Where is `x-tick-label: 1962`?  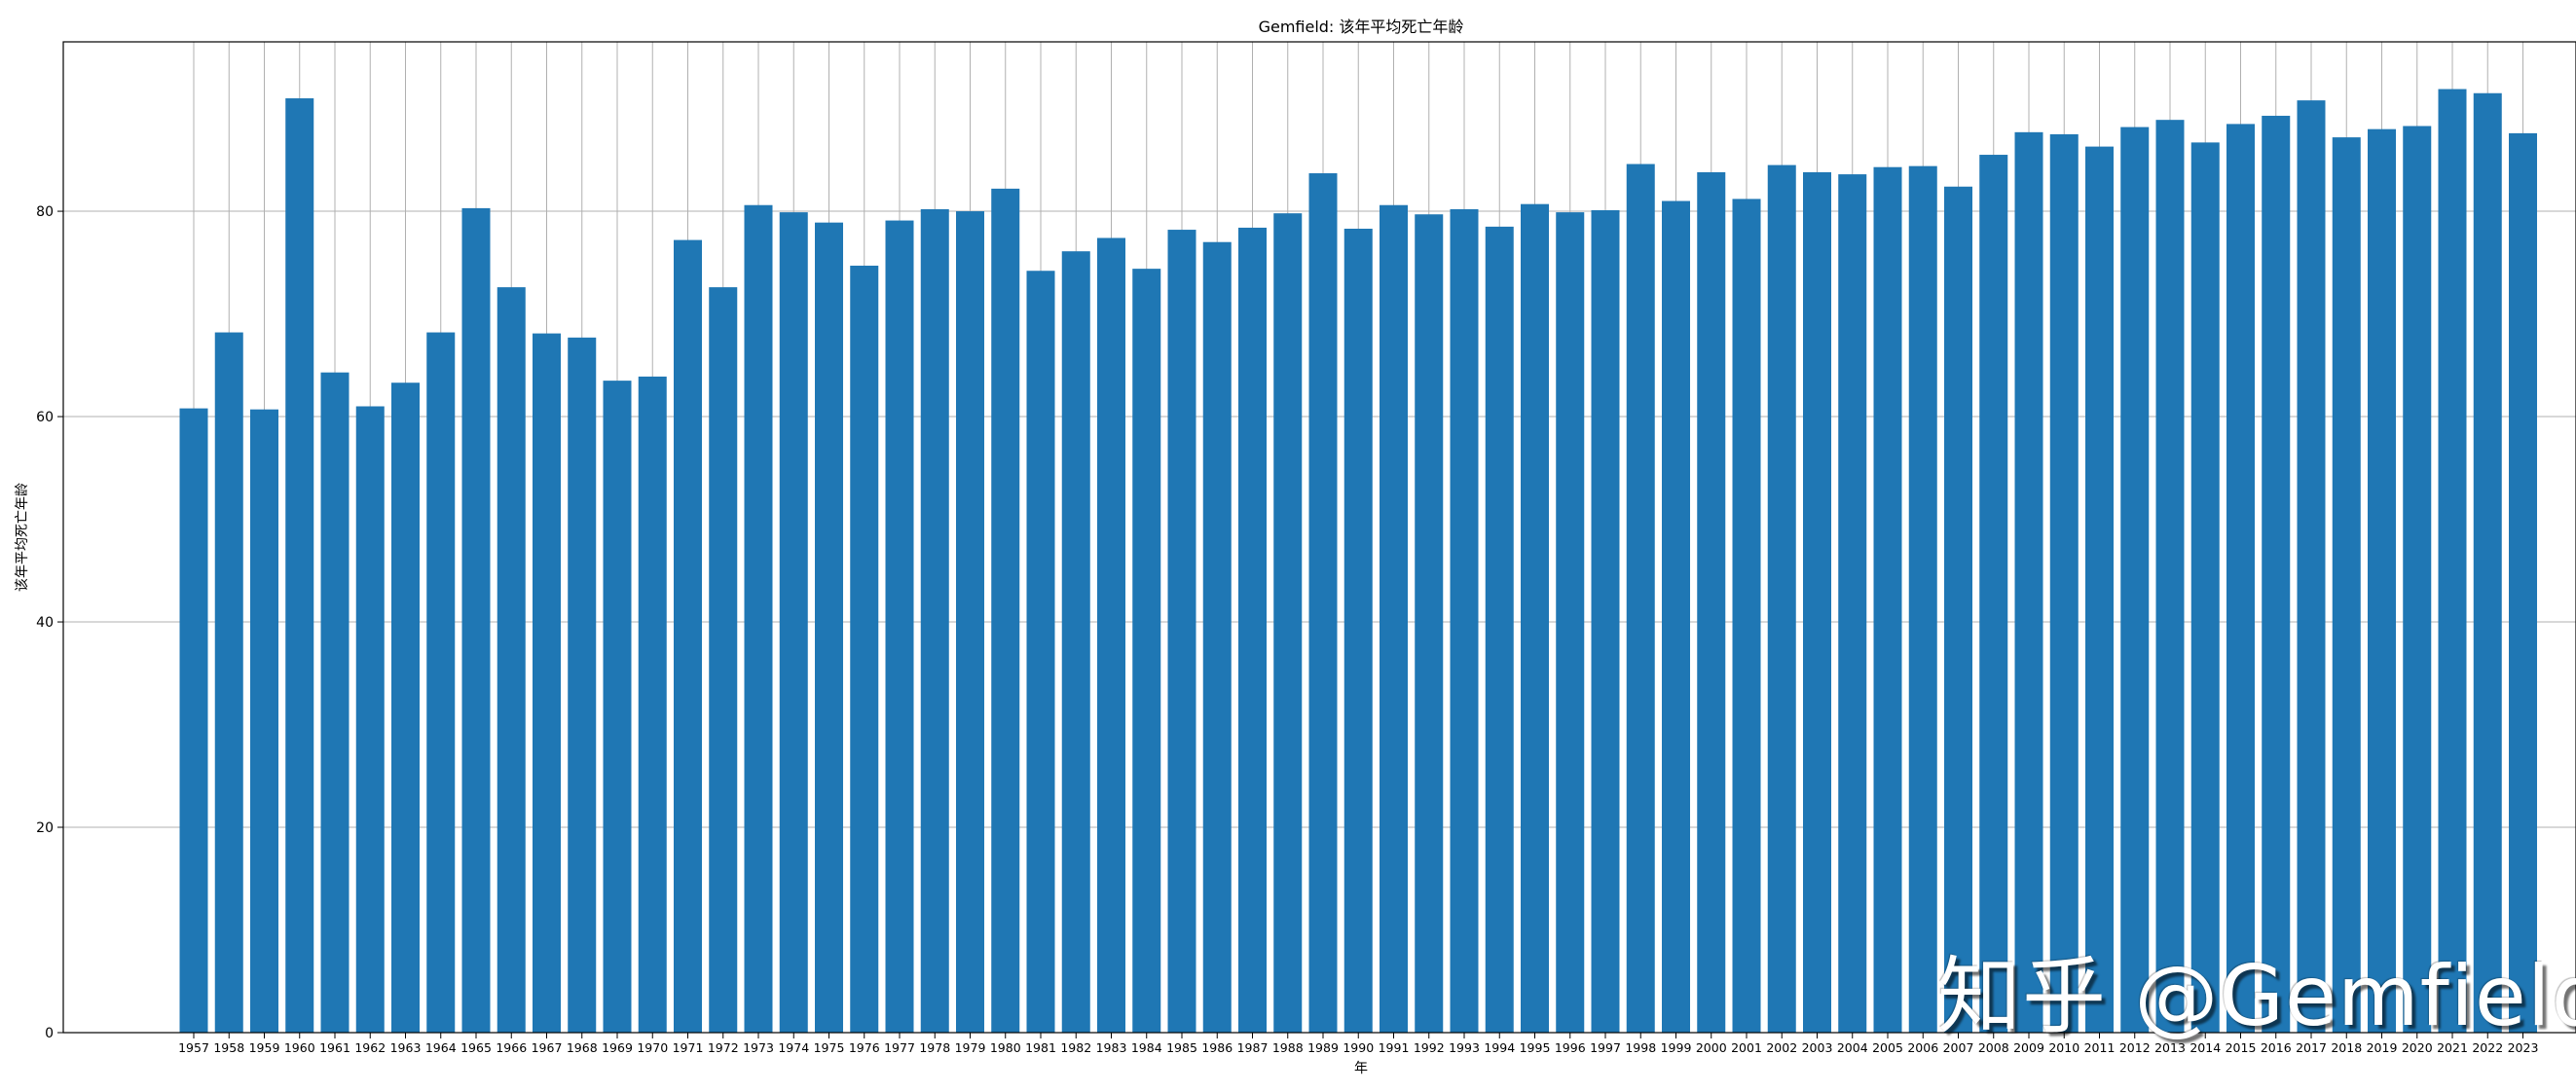
x-tick-label: 1962 is located at coordinates (370, 1047).